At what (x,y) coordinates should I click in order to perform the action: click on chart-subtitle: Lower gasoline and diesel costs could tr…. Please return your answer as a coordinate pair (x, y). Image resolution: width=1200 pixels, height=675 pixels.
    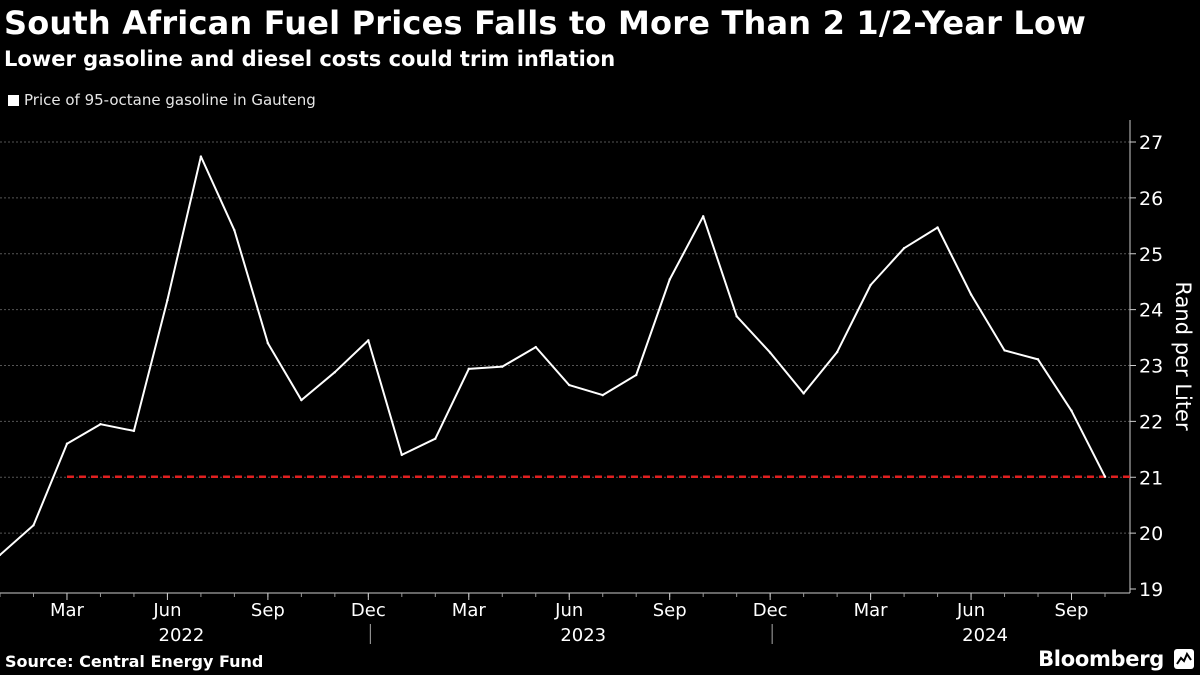
    Looking at the image, I should click on (310, 59).